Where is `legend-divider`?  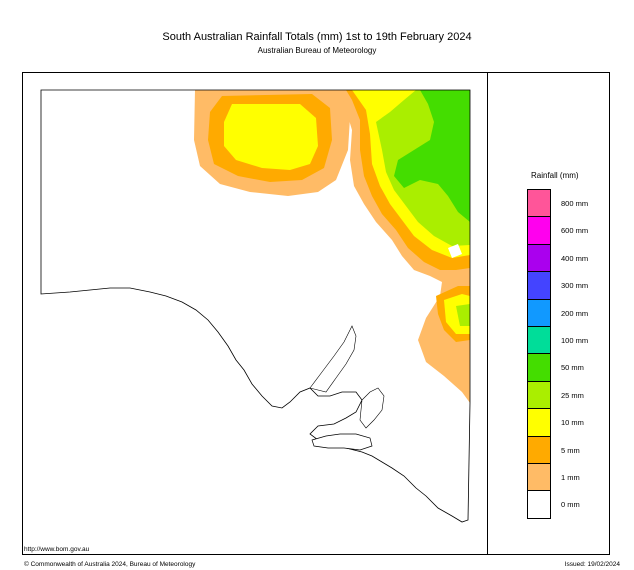 legend-divider is located at coordinates (487, 313).